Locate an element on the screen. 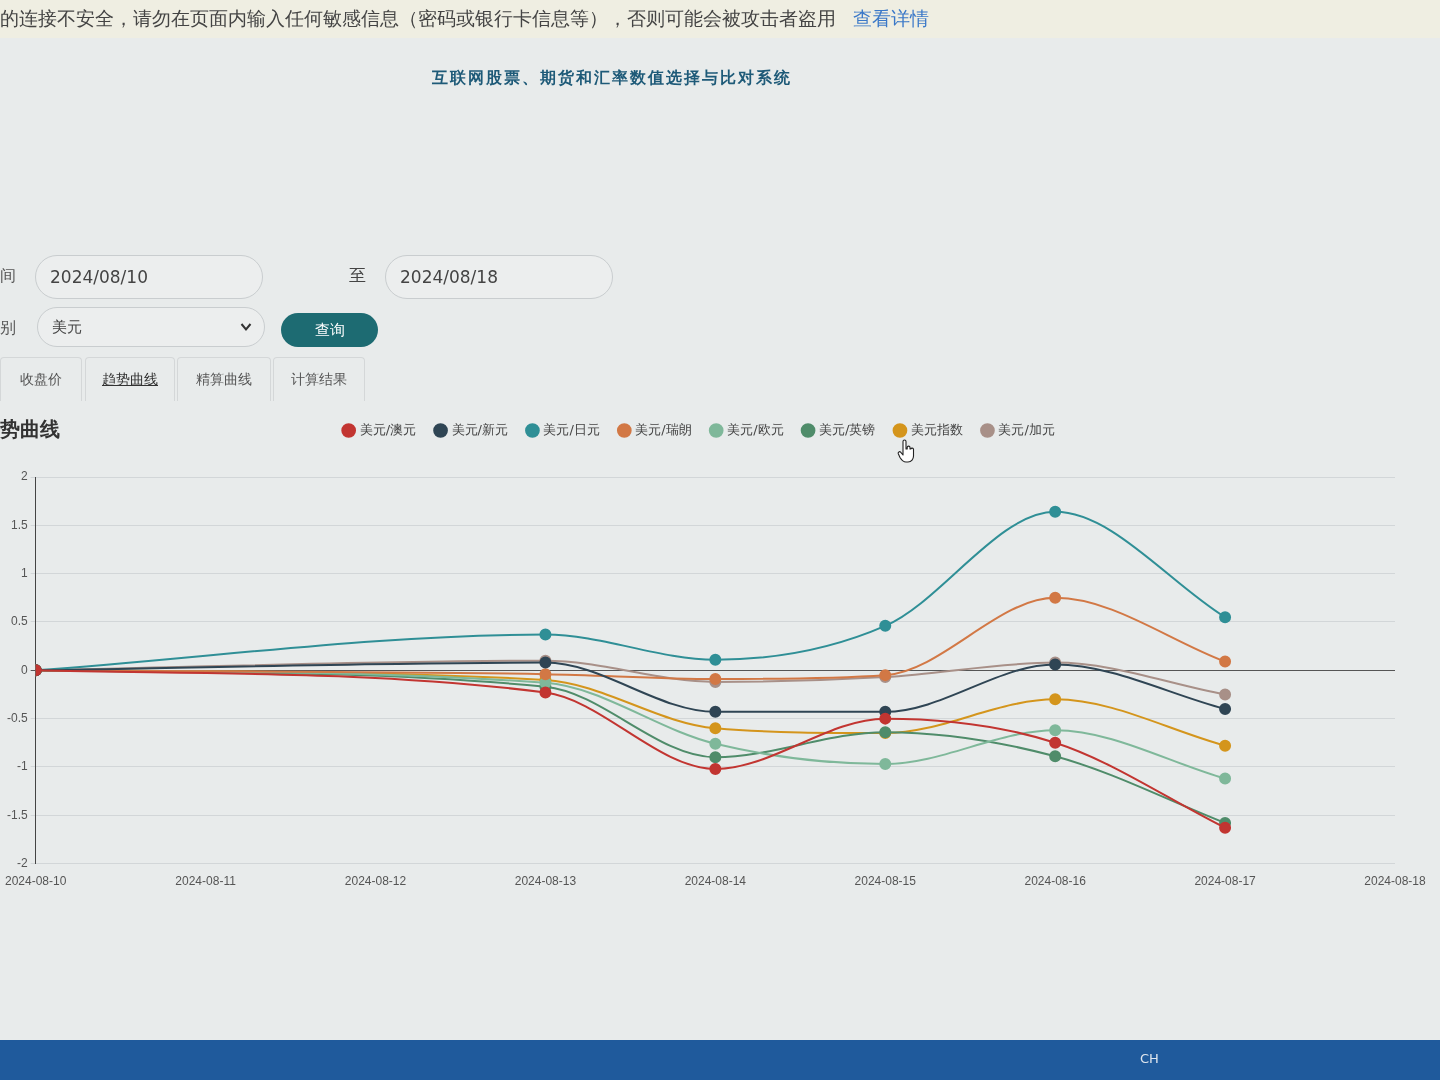 The image size is (1440, 1080). chart-title: 势曲线 is located at coordinates (30, 429).